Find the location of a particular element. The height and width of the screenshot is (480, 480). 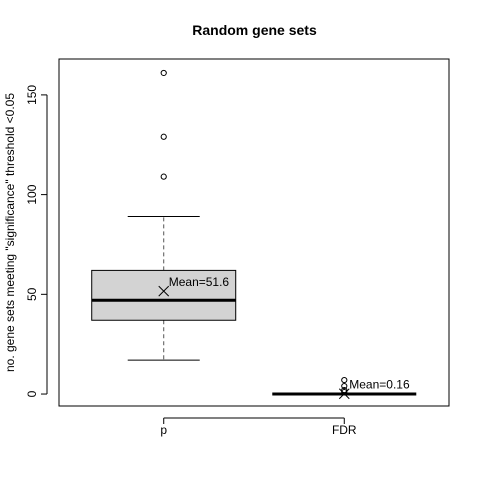

y-tick-label: 0 is located at coordinates (32, 393).